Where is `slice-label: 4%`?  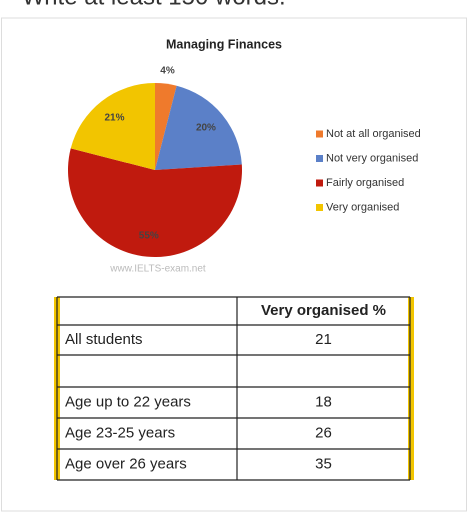 slice-label: 4% is located at coordinates (167, 70).